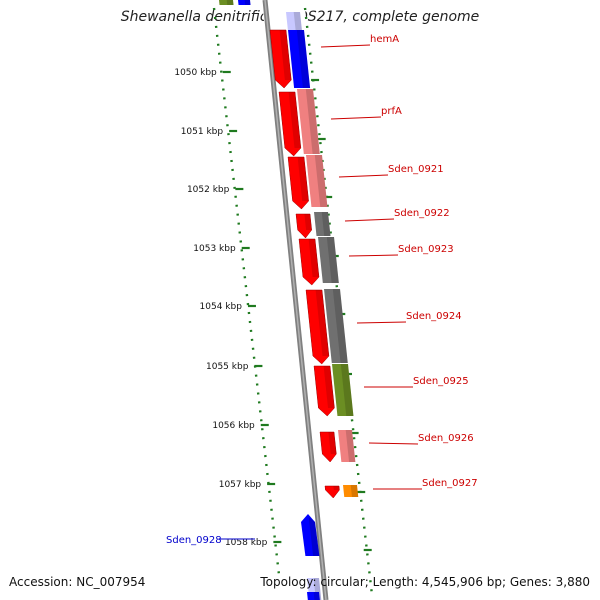 The image size is (600, 600). Describe the element at coordinates (416, 169) in the screenshot. I see `gene-label-Sden_0921: Sden_0921` at that location.